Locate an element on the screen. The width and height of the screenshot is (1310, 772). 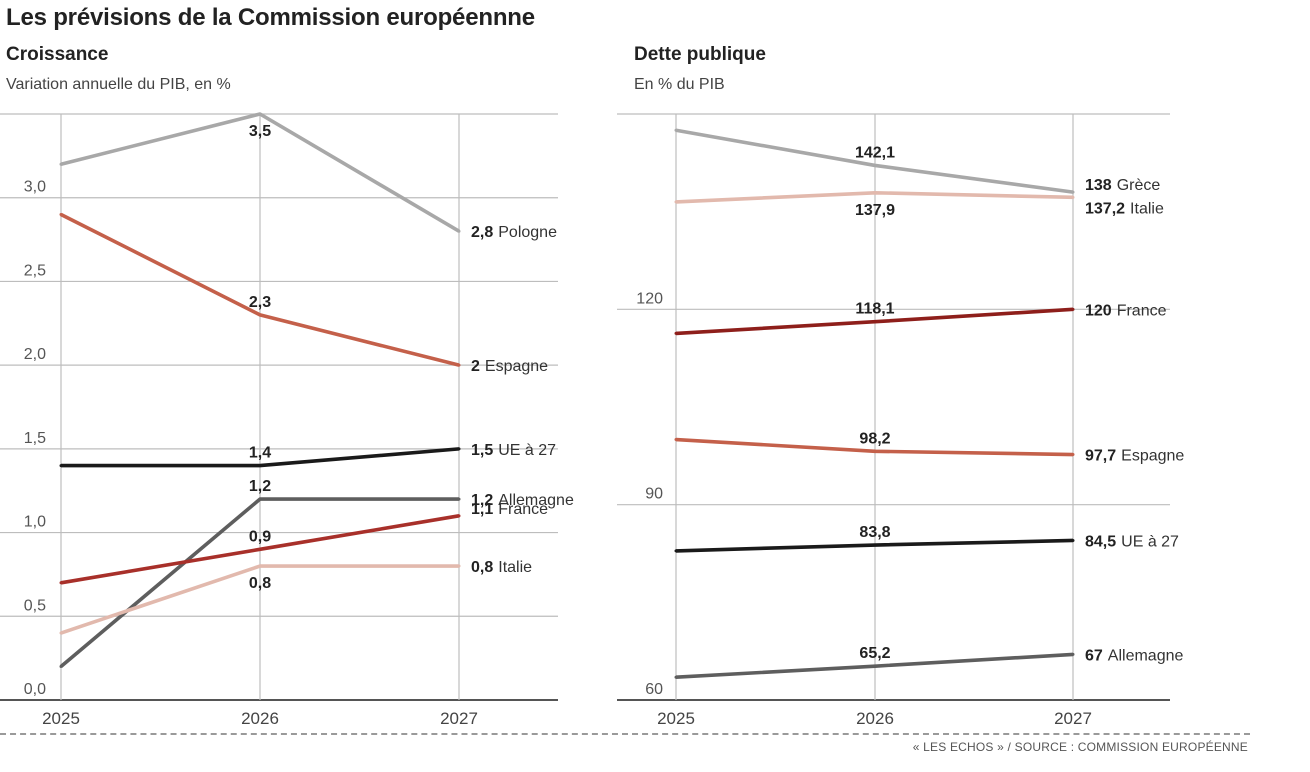
footer-divider is located at coordinates (625, 734).